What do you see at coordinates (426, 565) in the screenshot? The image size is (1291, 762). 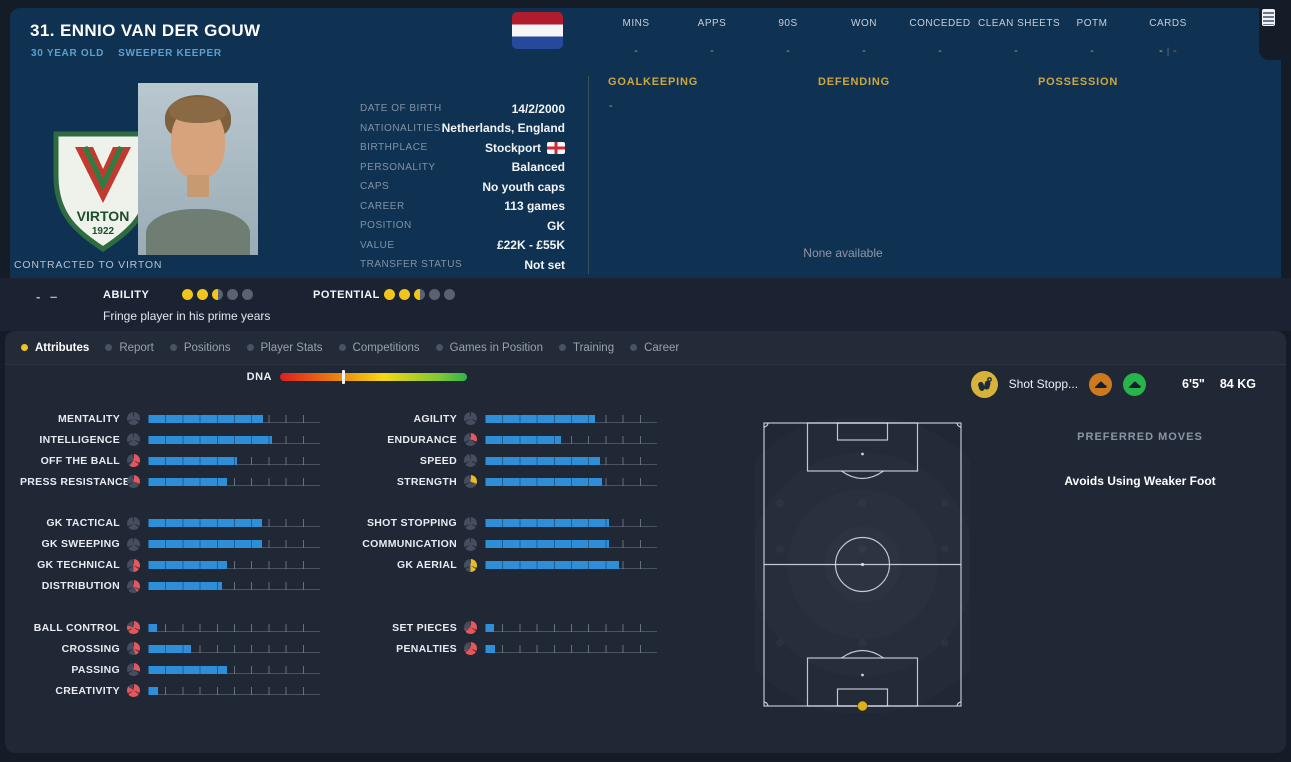 I see `attribute-label: GK AERIAL` at bounding box center [426, 565].